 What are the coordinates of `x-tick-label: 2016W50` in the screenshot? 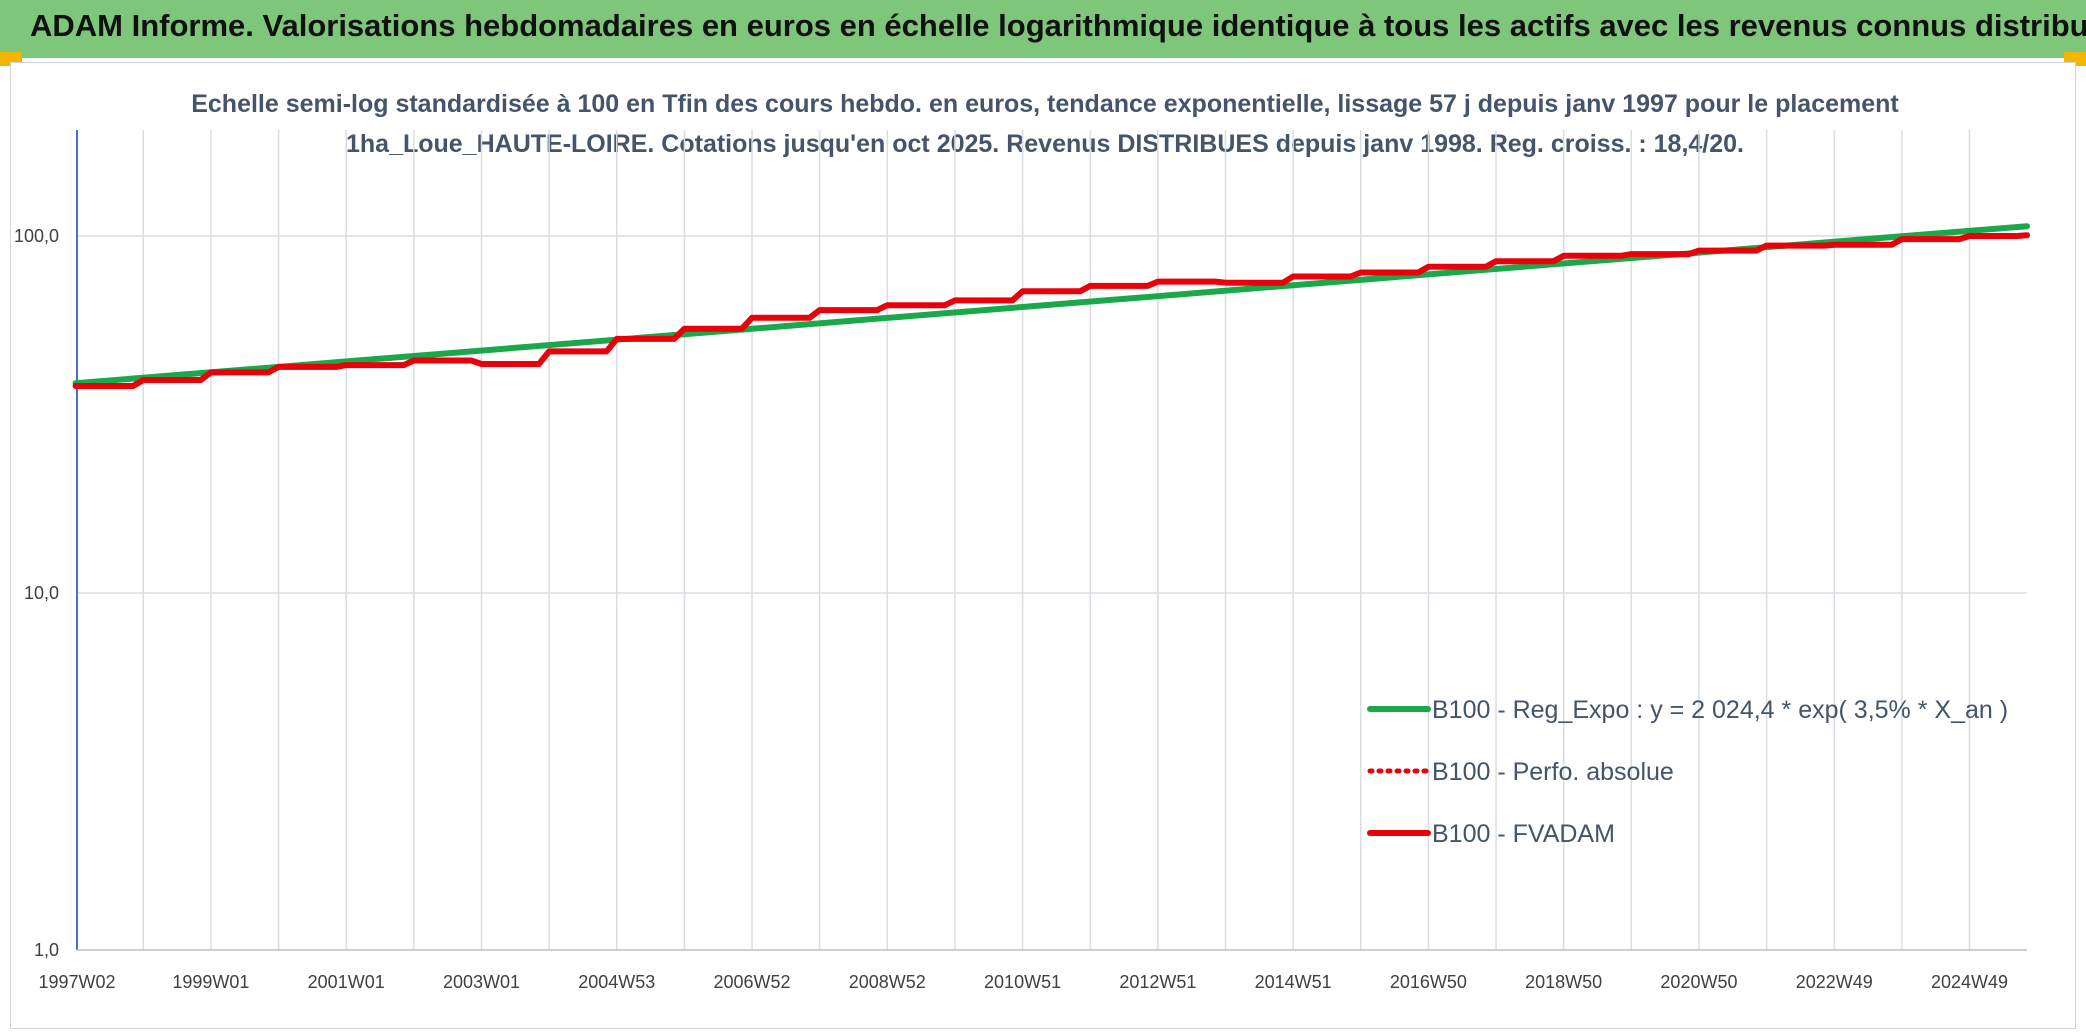 It's located at (1428, 982).